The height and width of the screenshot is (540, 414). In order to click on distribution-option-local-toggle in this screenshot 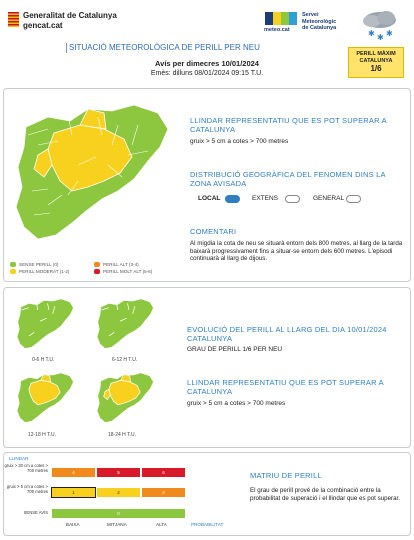, I will do `click(232, 199)`.